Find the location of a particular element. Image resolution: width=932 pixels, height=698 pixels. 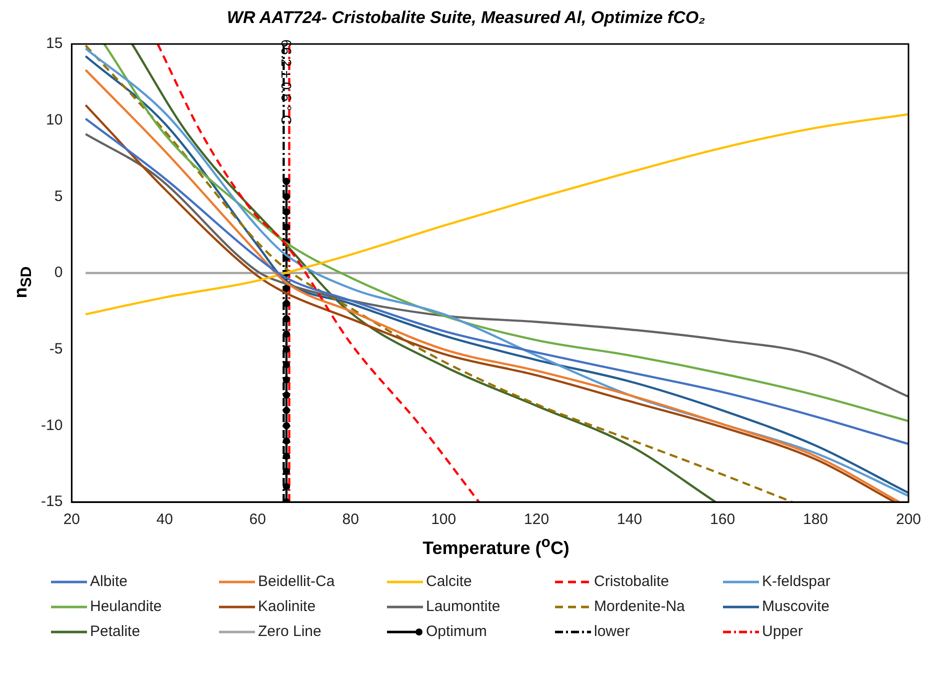

y-tick-label: -5 is located at coordinates (56, 349).